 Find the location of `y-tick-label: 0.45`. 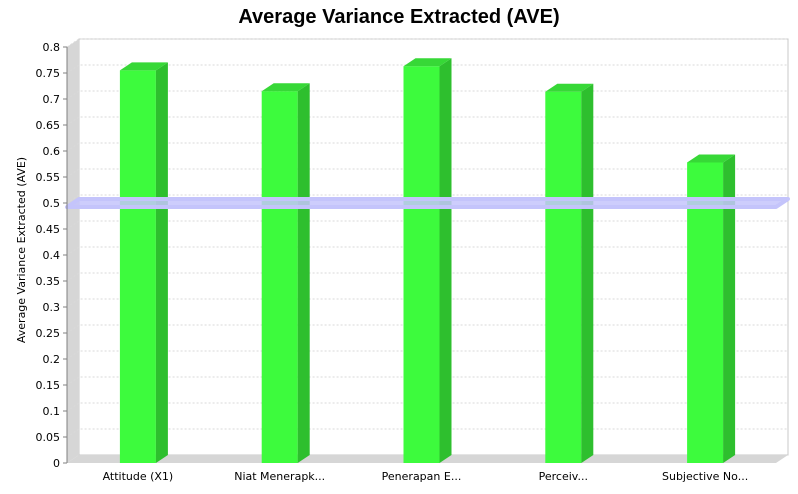

y-tick-label: 0.45 is located at coordinates (48, 229).